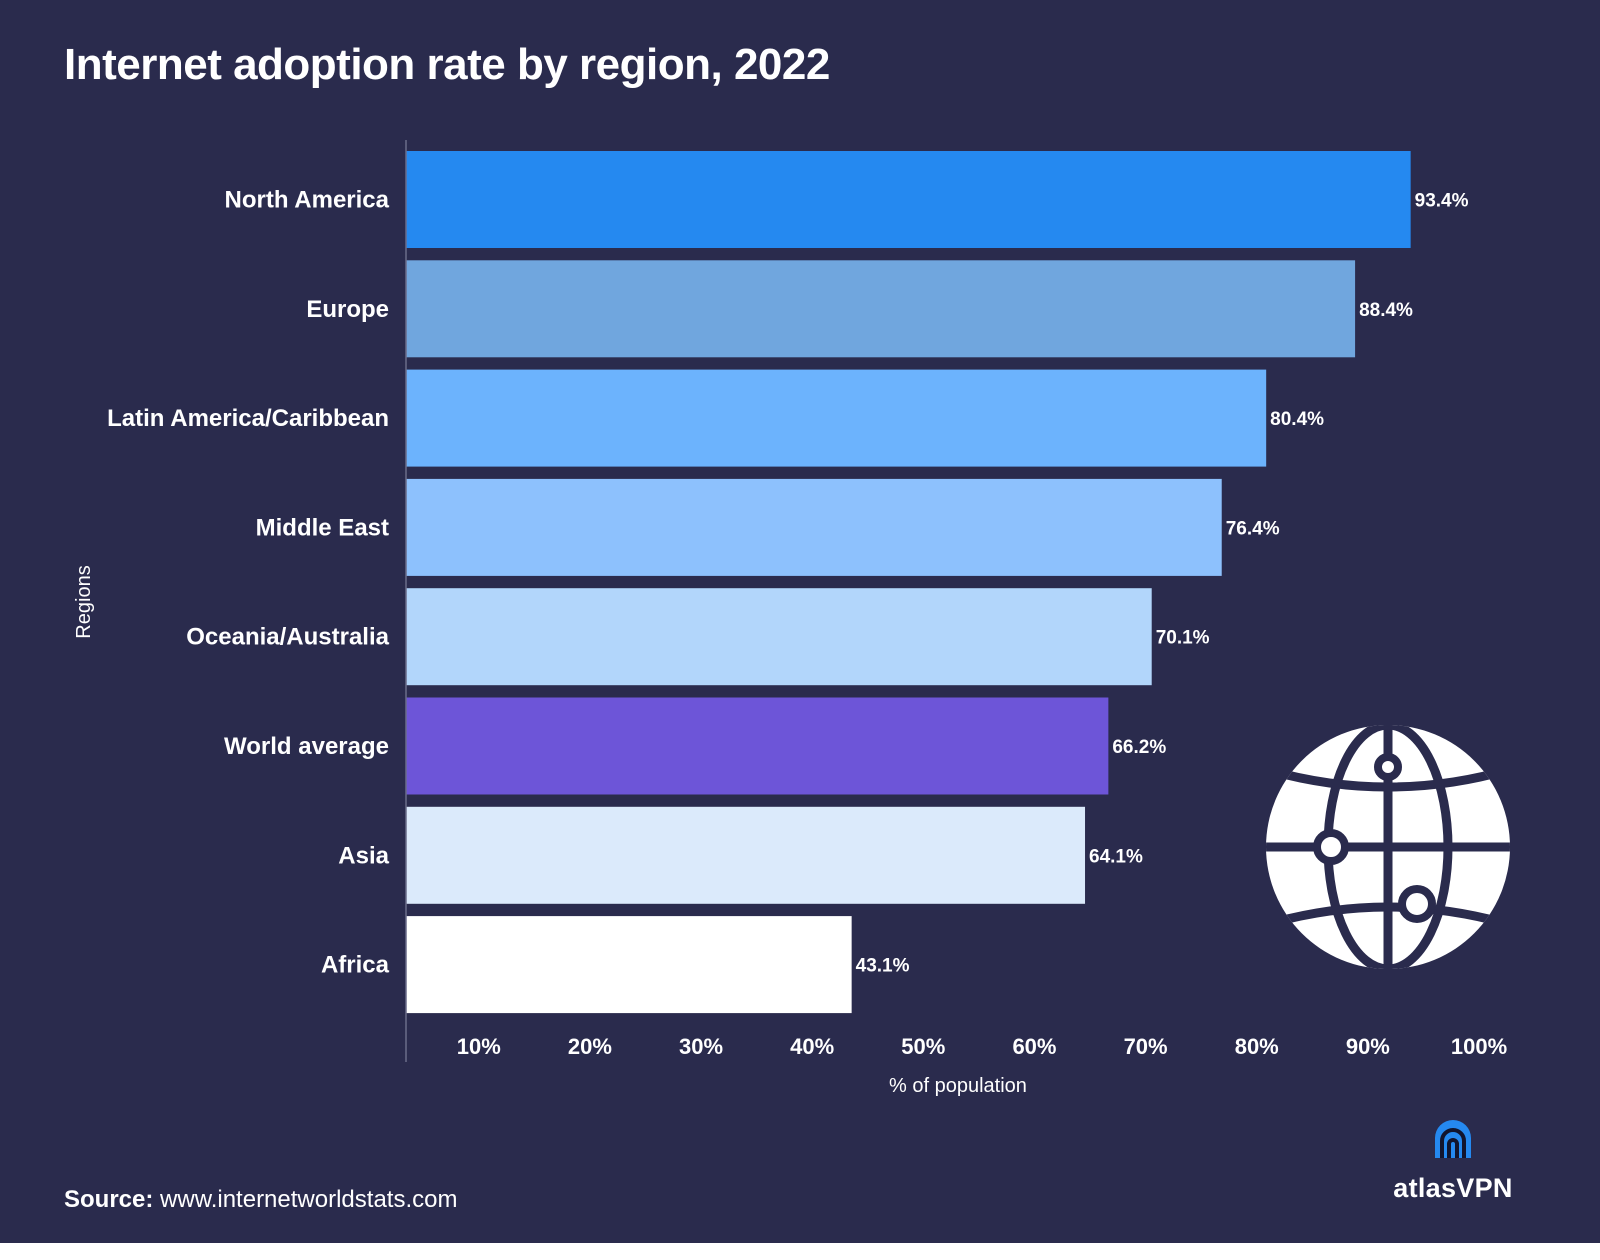  What do you see at coordinates (1034, 1046) in the screenshot?
I see `x-tick-label: 60%` at bounding box center [1034, 1046].